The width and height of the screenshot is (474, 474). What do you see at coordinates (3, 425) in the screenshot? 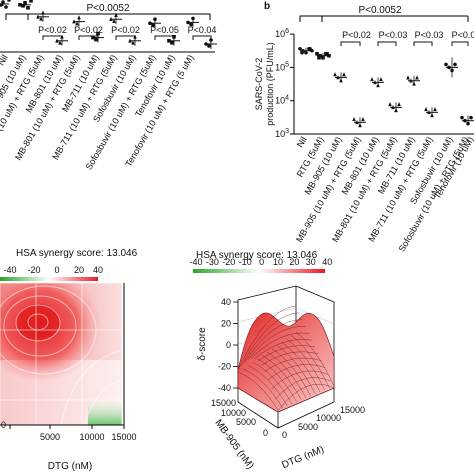
I see `heatmap-partial-ytick: 0` at bounding box center [3, 425].